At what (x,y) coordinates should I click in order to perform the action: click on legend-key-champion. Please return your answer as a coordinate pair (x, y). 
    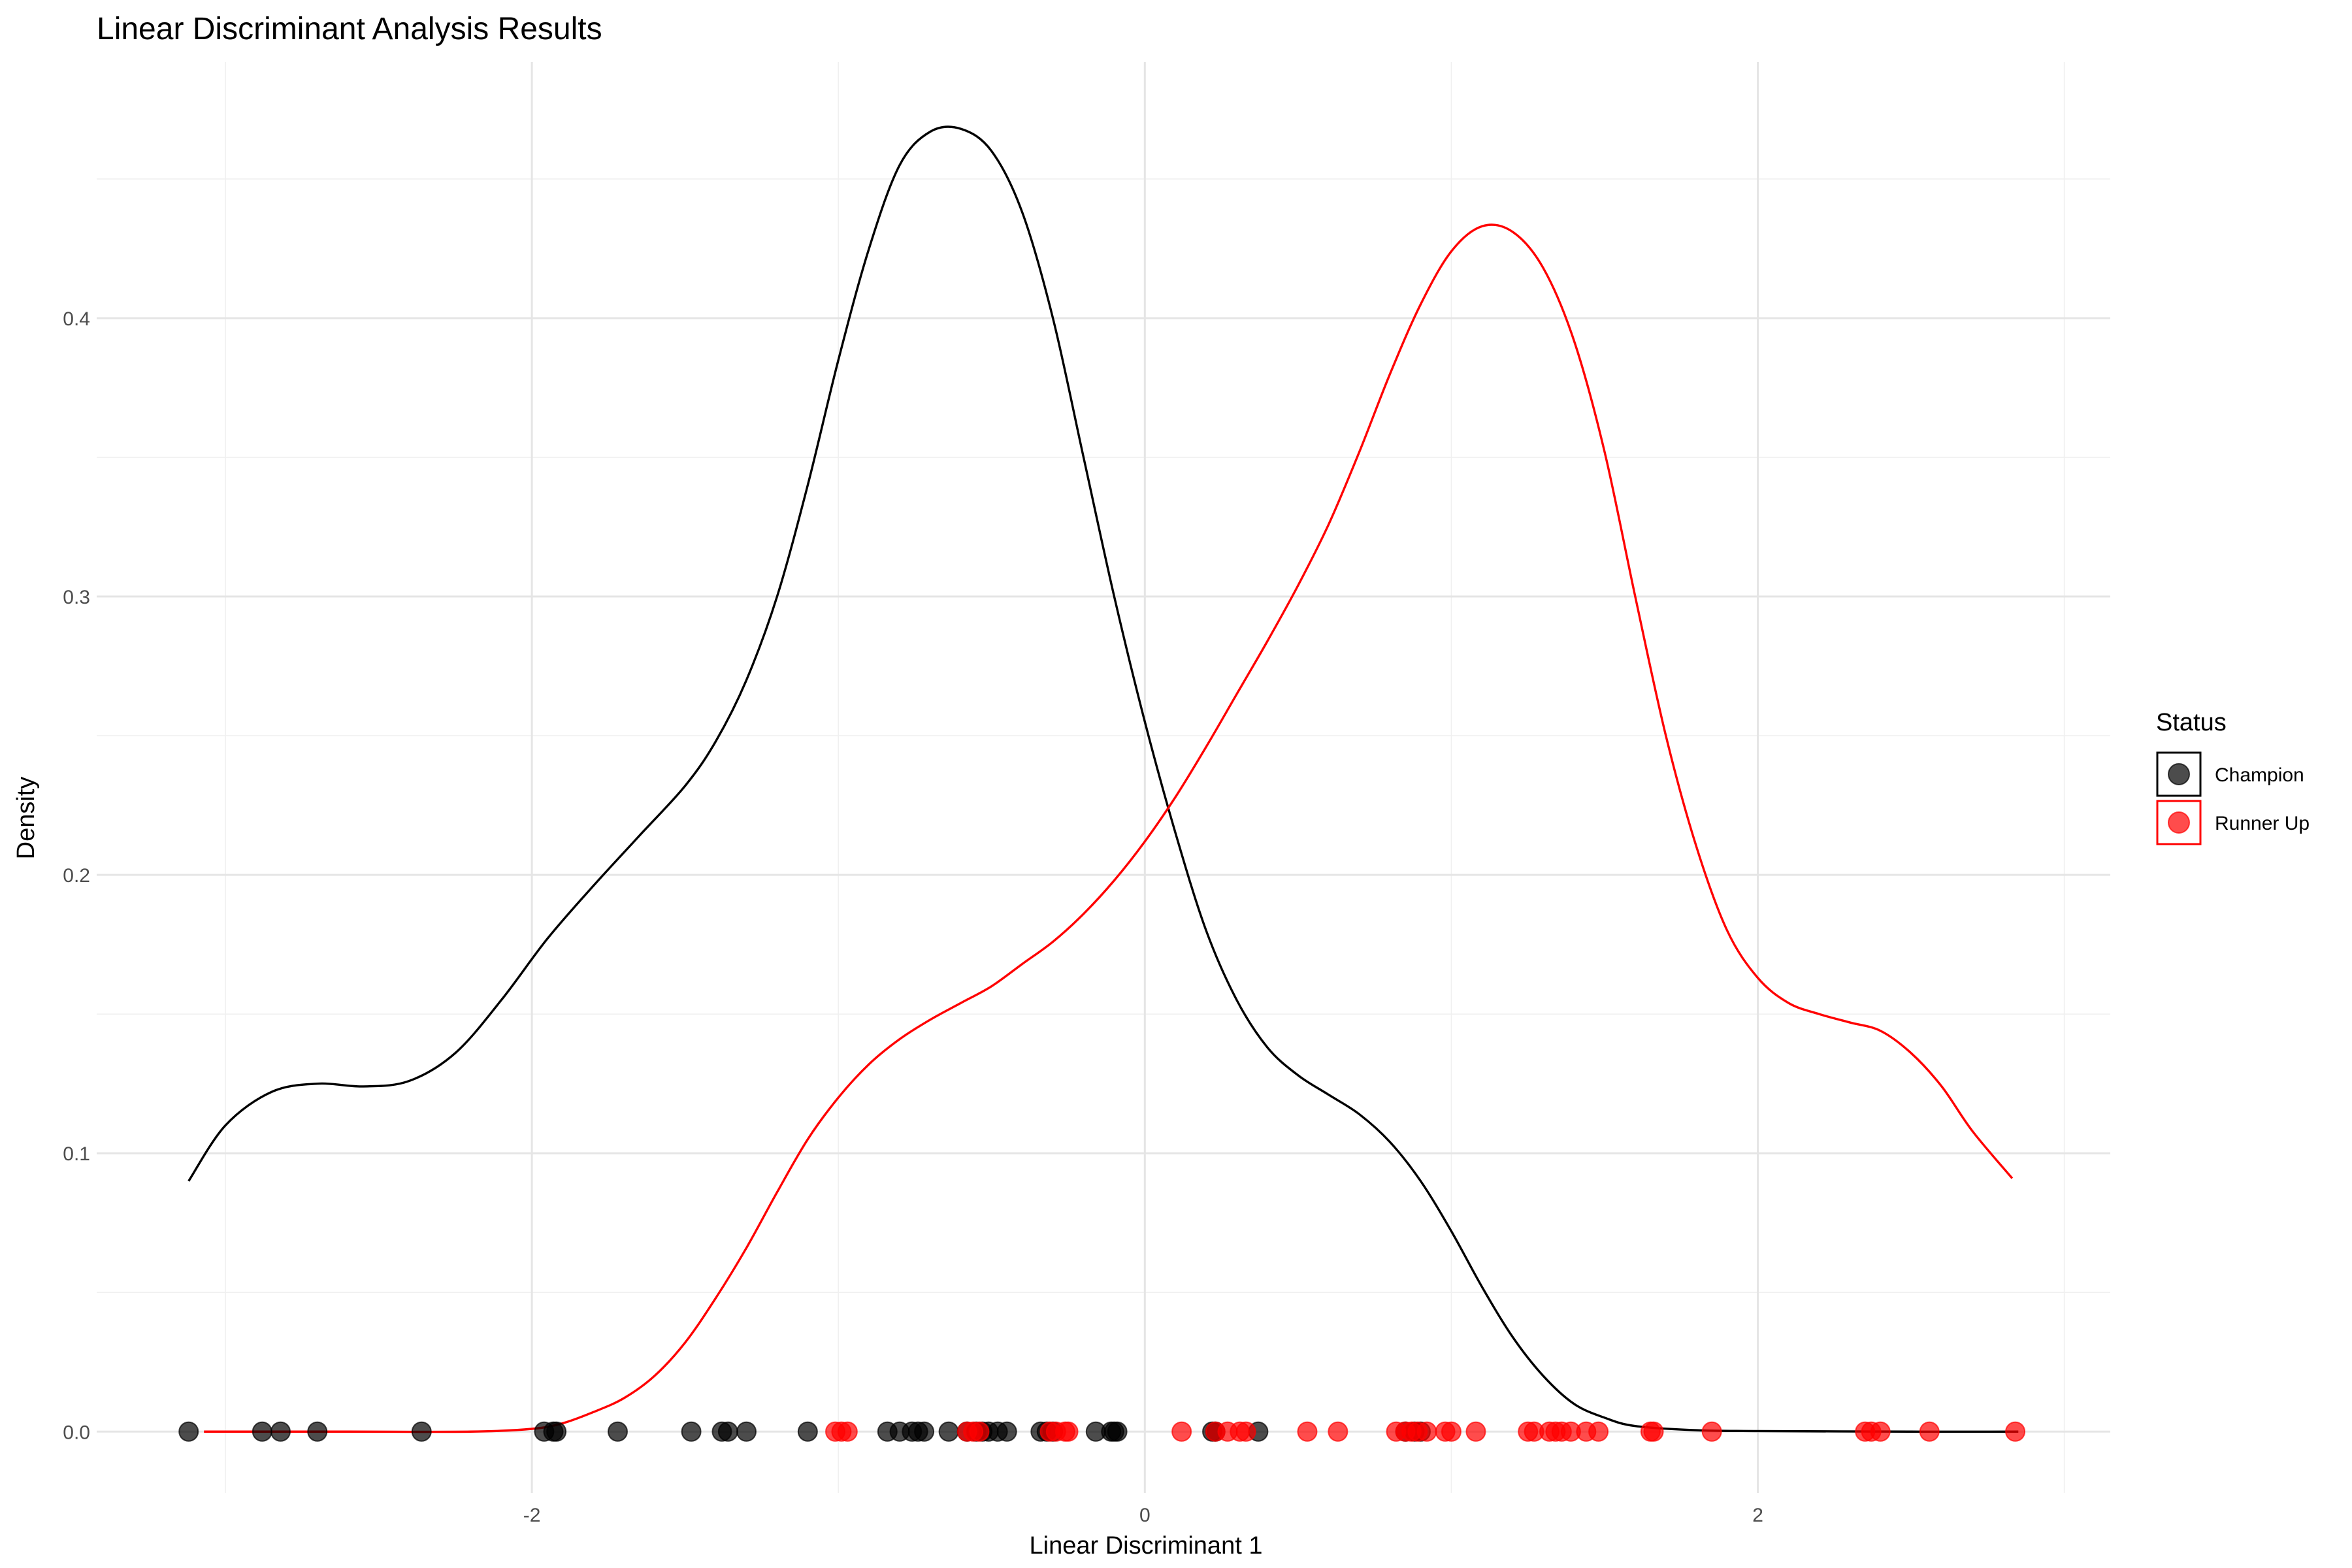
    Looking at the image, I should click on (2179, 774).